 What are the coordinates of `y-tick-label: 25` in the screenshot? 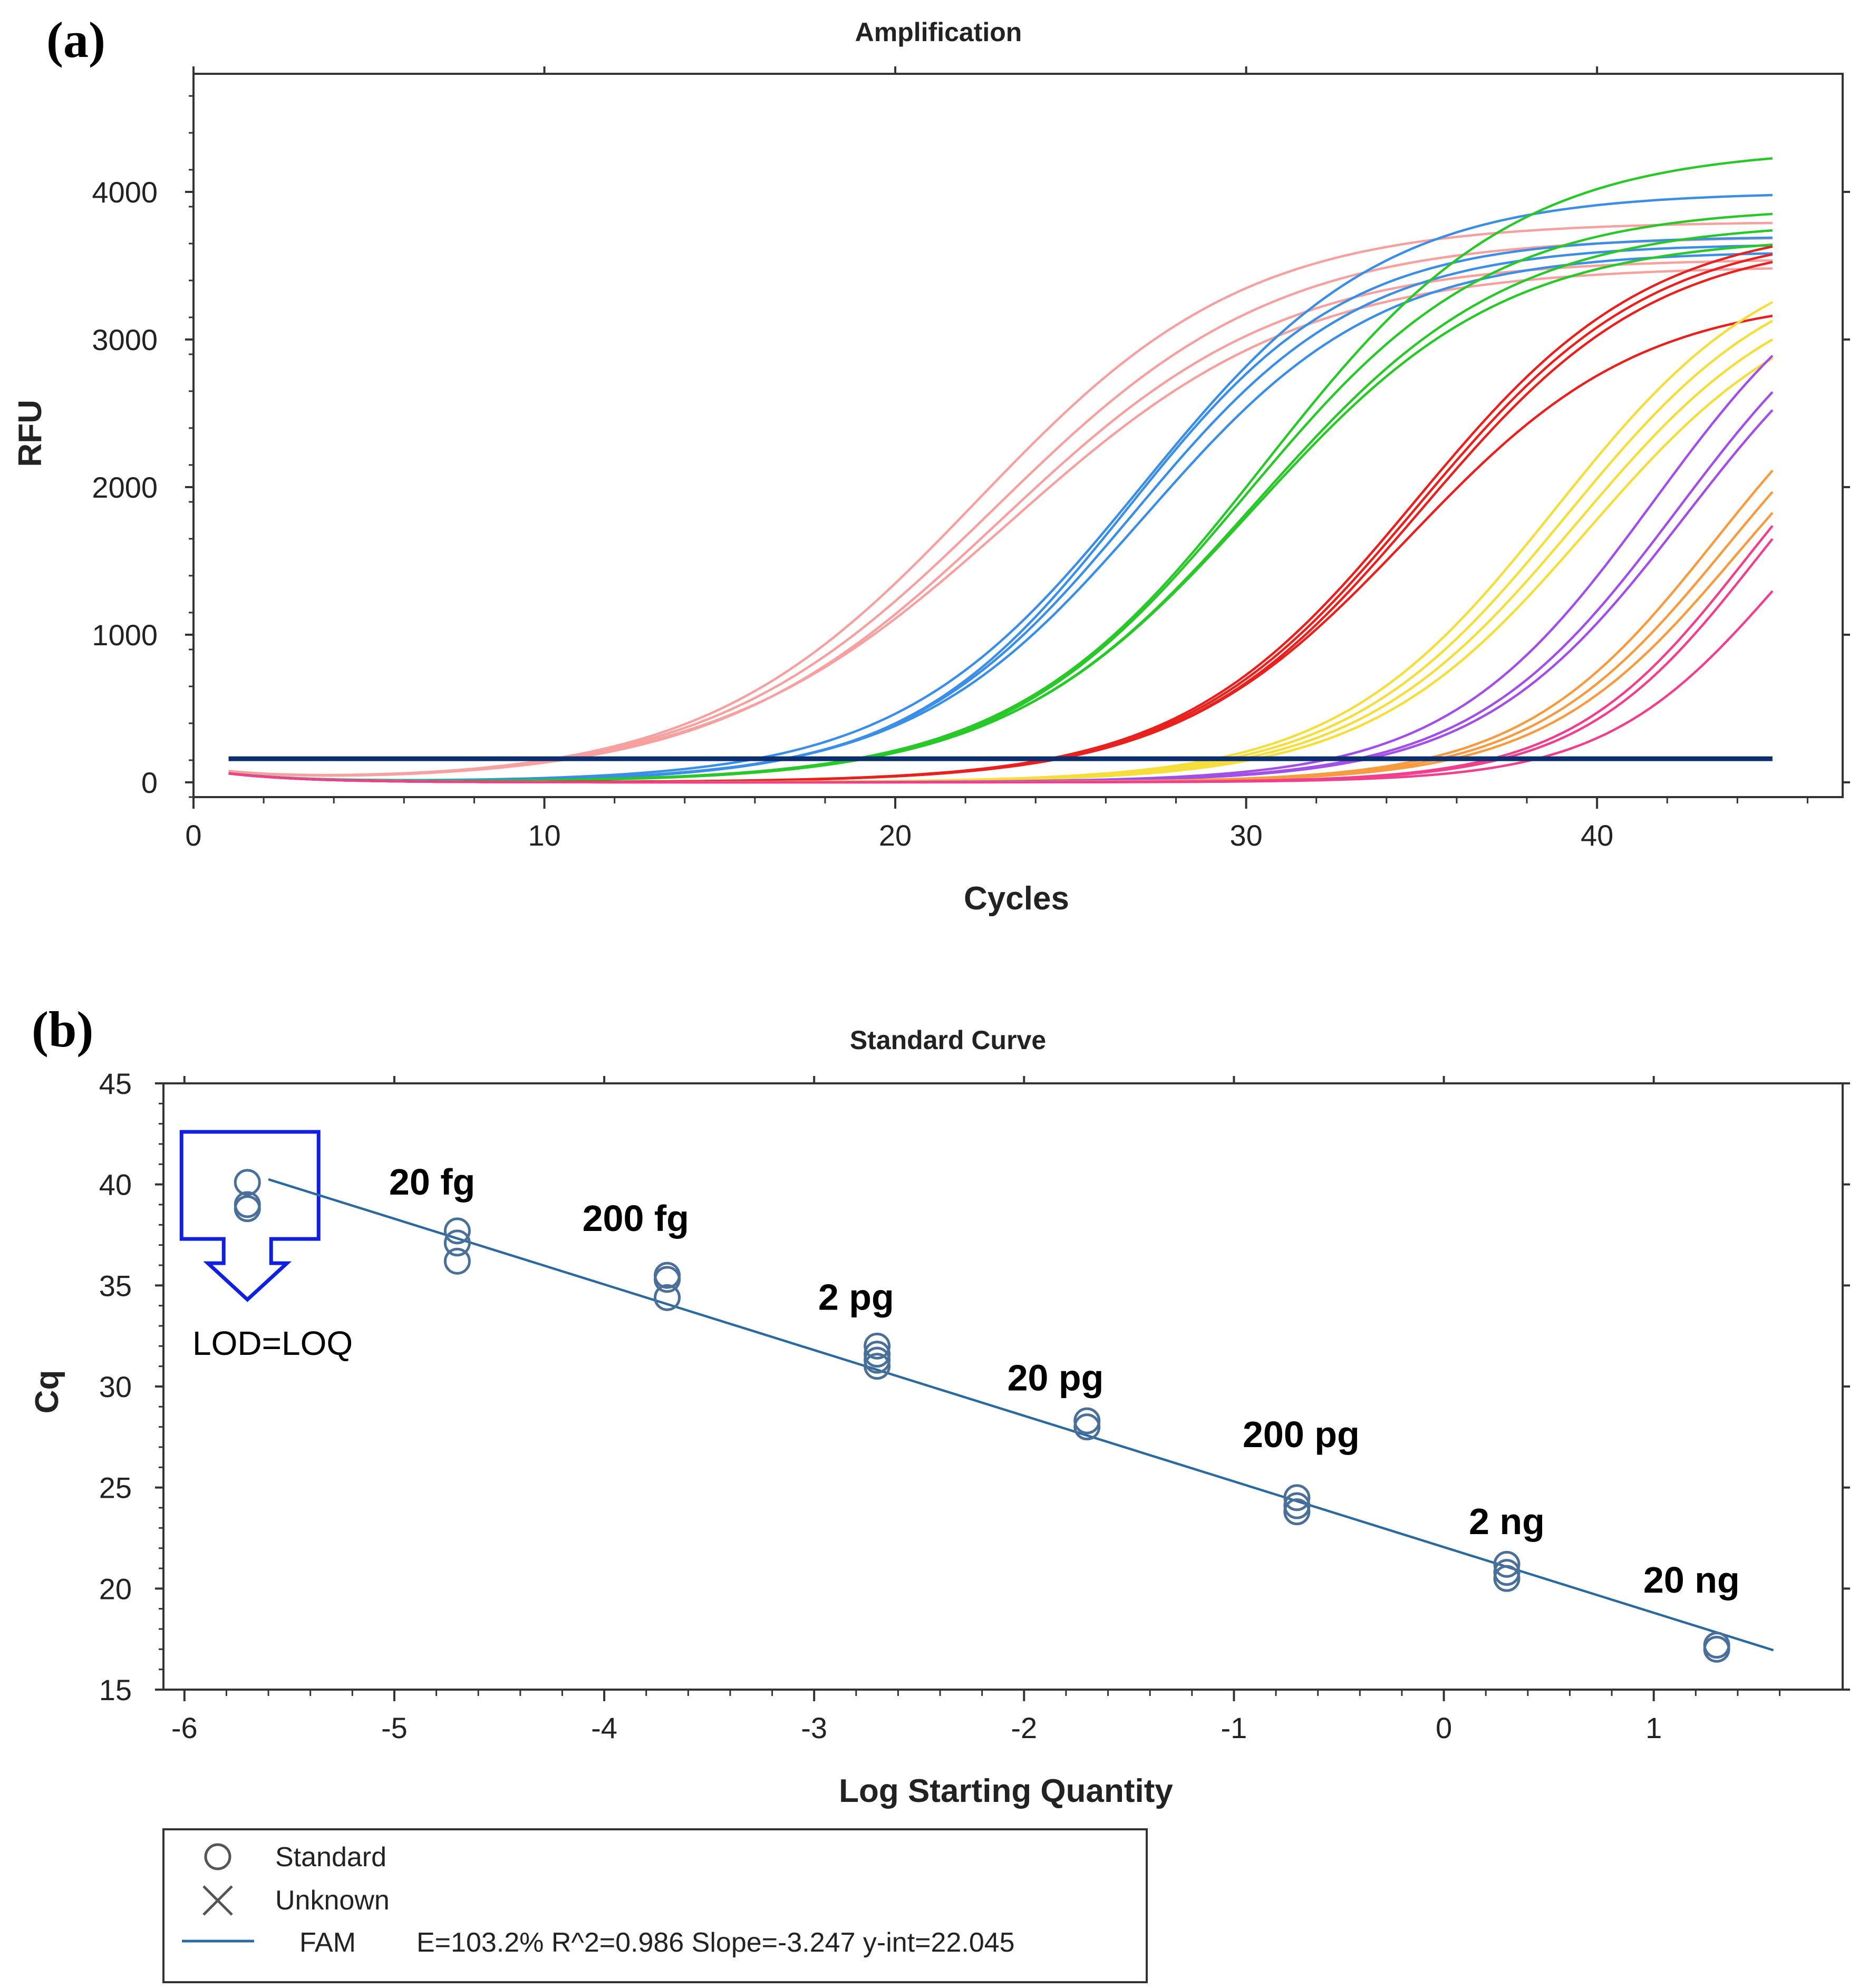 It's located at (115, 1488).